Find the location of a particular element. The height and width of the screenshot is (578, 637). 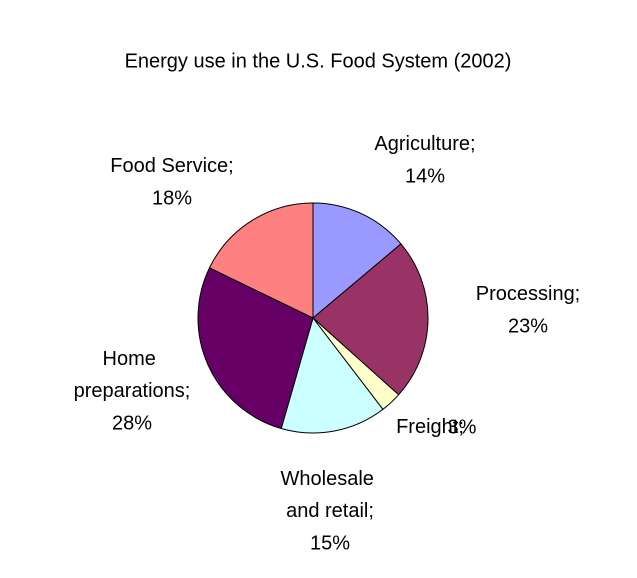

label-line: Agriculture; is located at coordinates (424, 144).